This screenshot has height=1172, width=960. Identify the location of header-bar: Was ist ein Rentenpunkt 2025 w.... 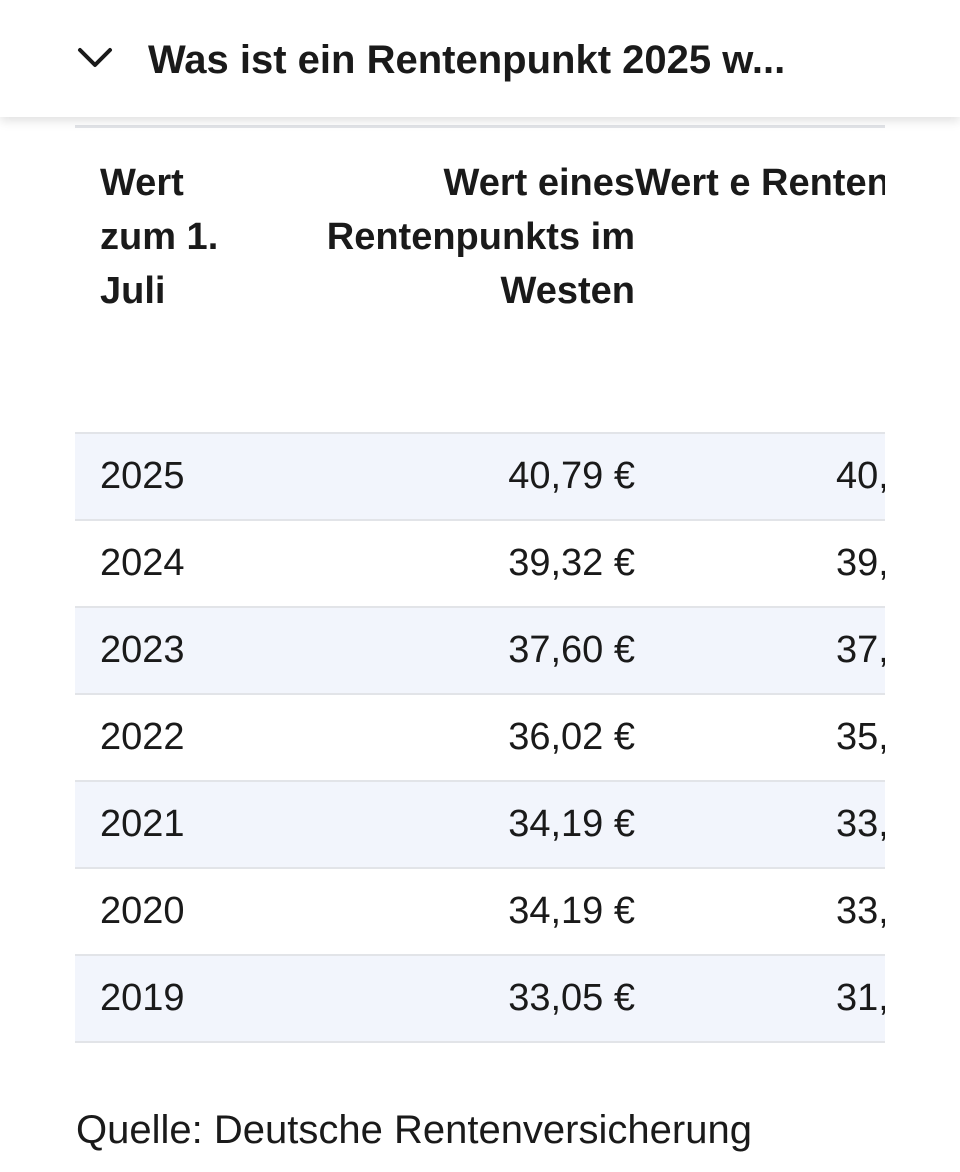
(480, 58).